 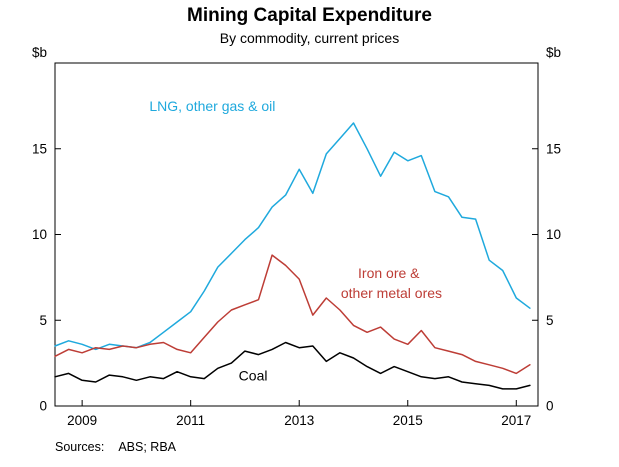 I want to click on chart-title: Mining Capital Expenditure, so click(x=309, y=15).